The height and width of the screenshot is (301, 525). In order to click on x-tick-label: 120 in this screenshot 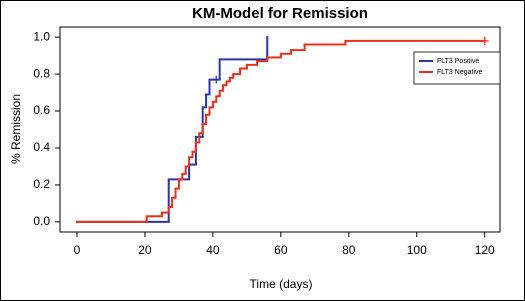, I will do `click(485, 250)`.